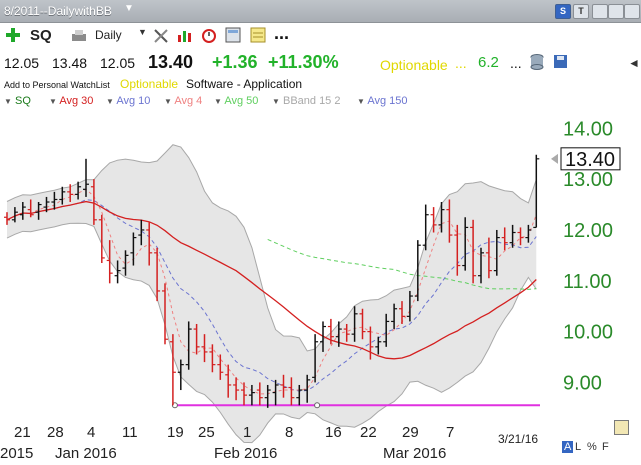 The image size is (641, 465). What do you see at coordinates (71, 101) in the screenshot?
I see `legend-avg30: ▼ Avg 30` at bounding box center [71, 101].